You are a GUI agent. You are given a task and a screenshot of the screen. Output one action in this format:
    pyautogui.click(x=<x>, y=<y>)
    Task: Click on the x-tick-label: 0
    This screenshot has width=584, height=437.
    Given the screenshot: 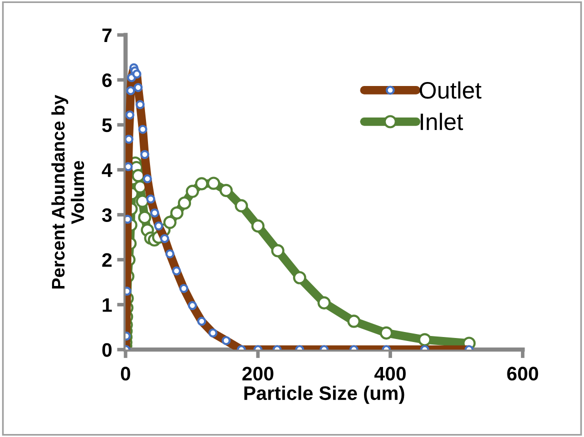 What is the action you would take?
    pyautogui.click(x=125, y=373)
    